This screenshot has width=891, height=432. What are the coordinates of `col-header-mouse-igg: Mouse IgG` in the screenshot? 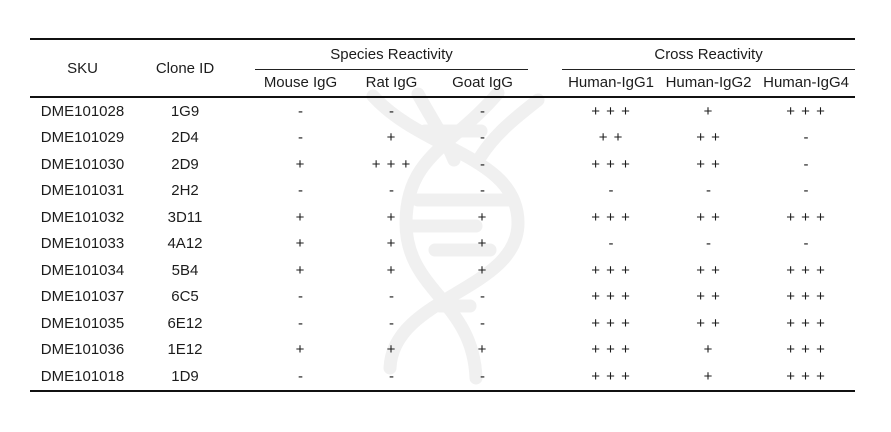 It's located at (300, 83).